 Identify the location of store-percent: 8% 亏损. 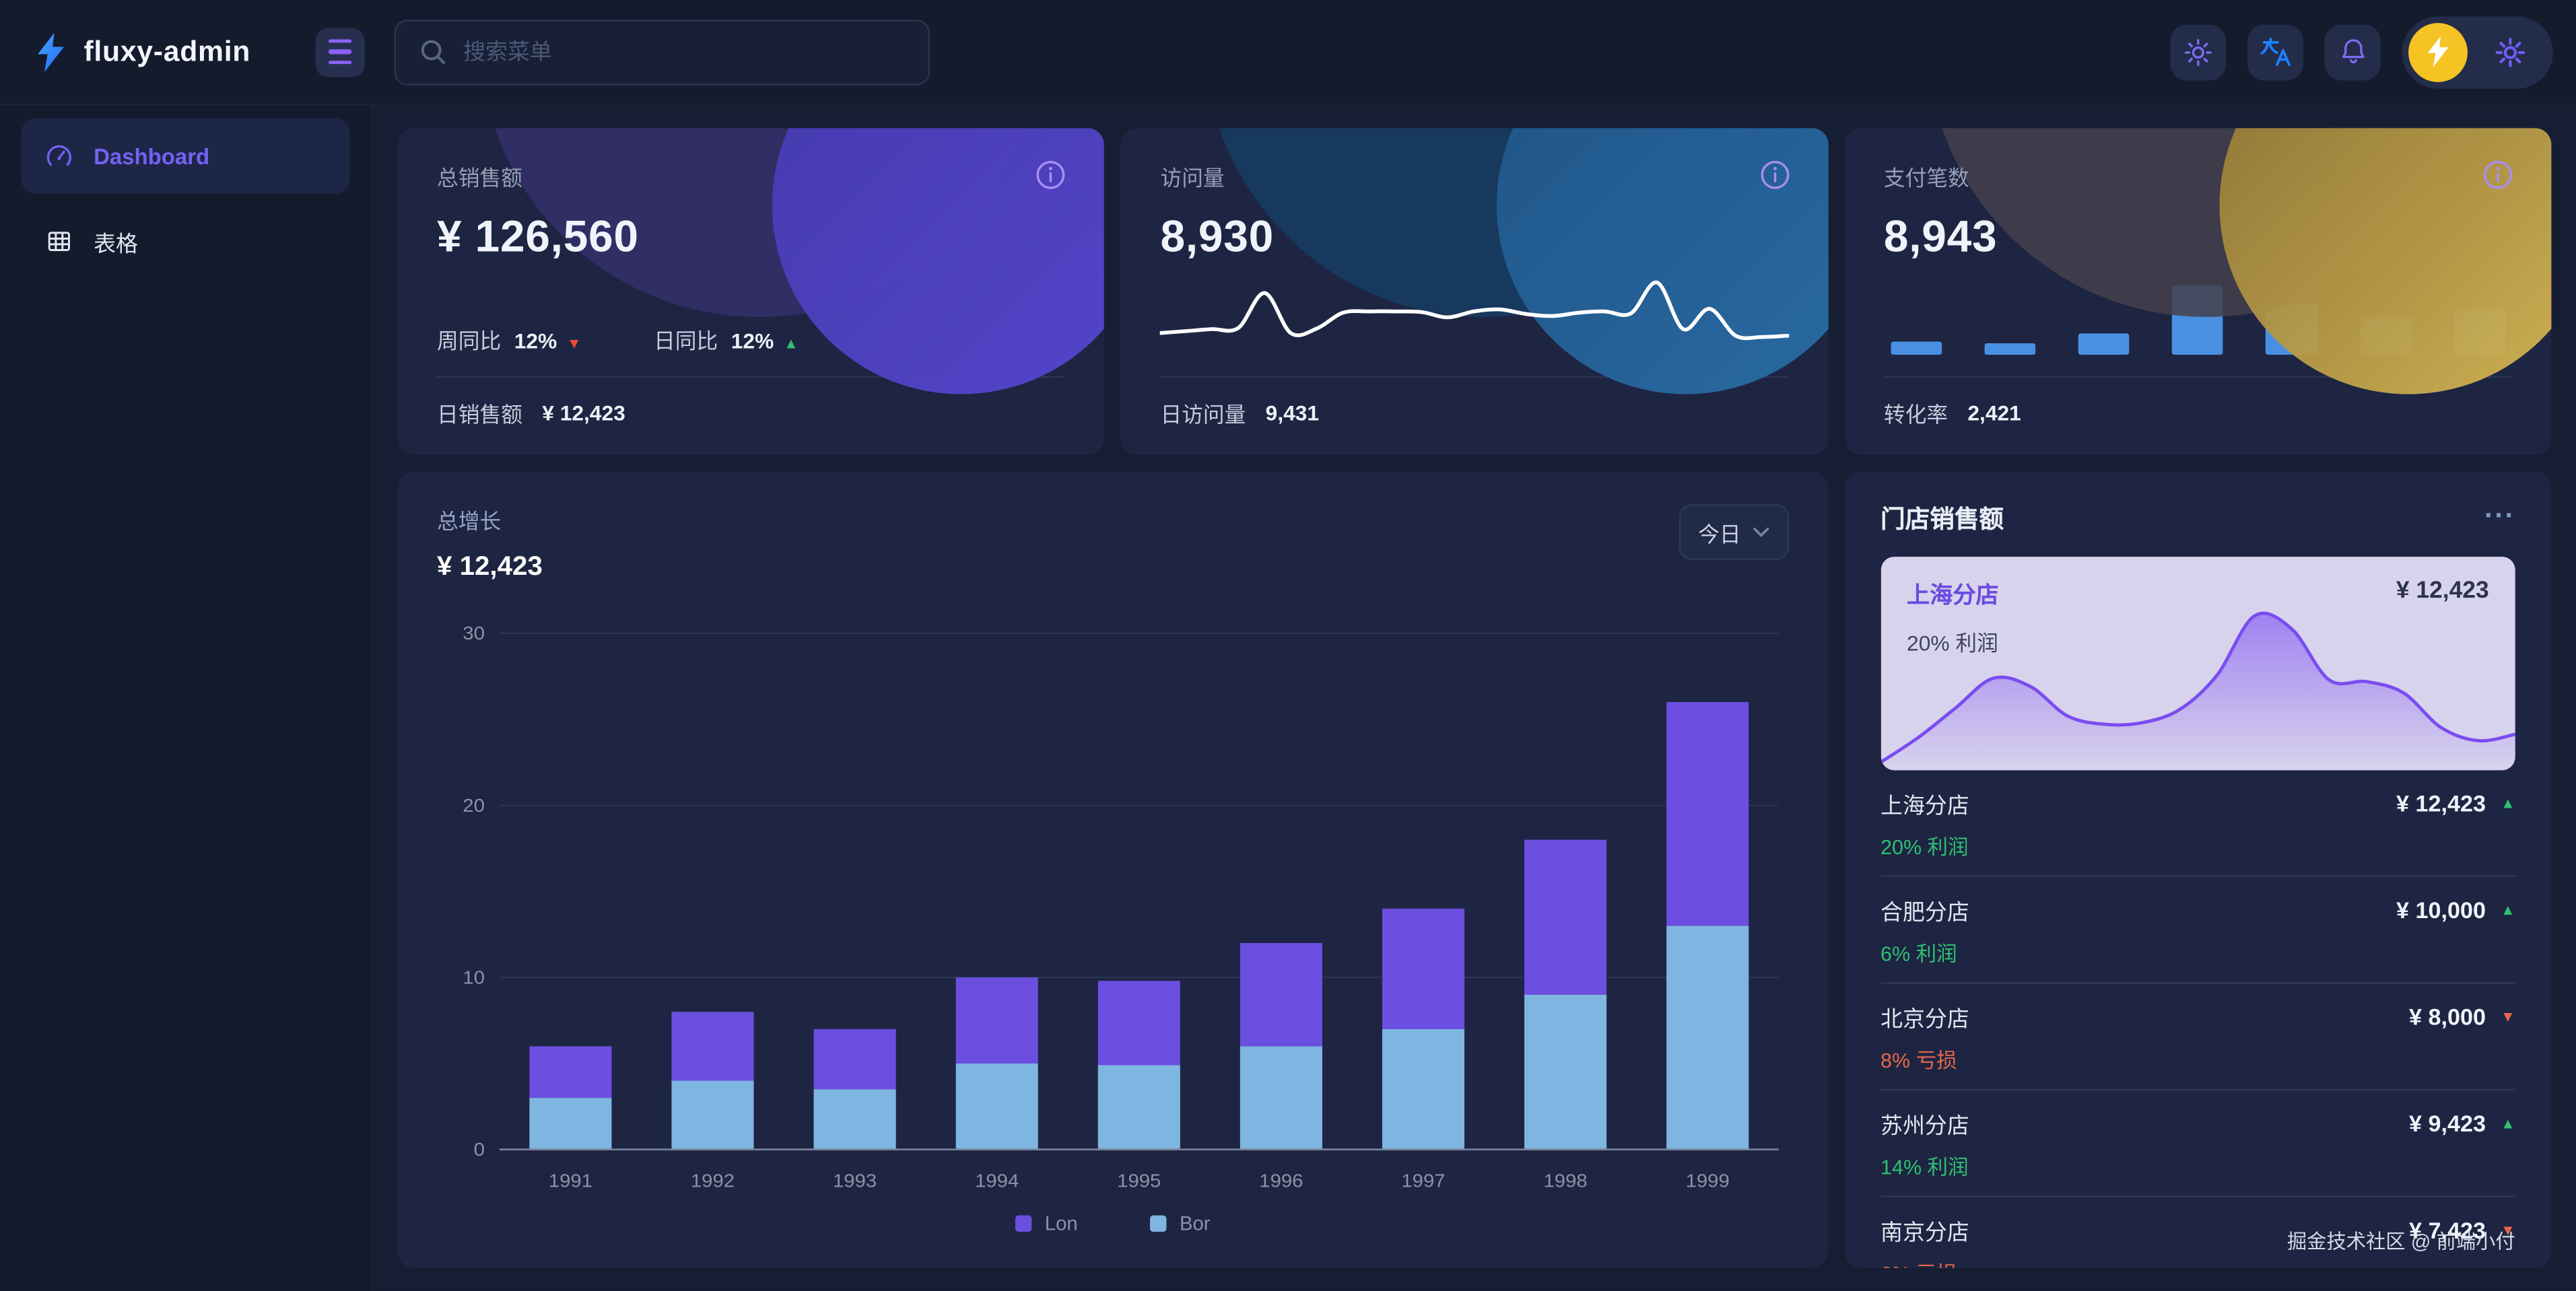
(1918, 1061).